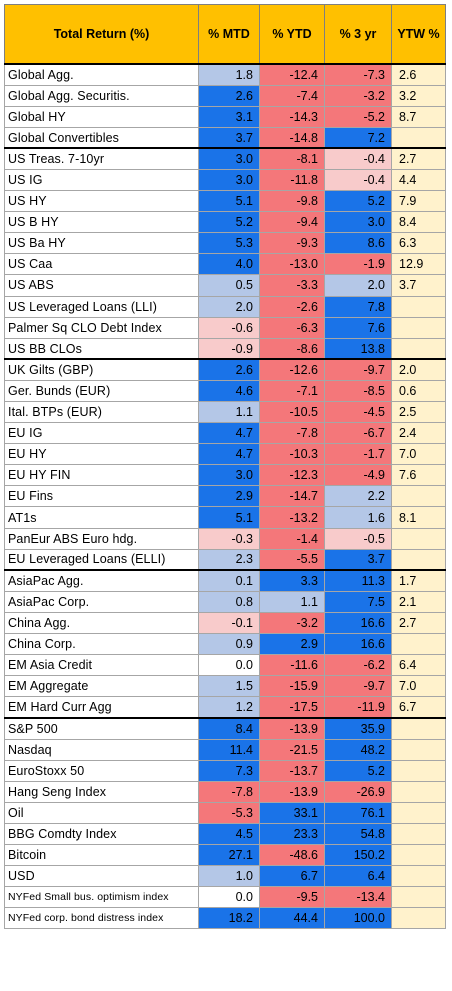 The height and width of the screenshot is (991, 452). What do you see at coordinates (225, 158) in the screenshot?
I see `table-row: US Treas. 7-10yr 3.0 -8.1 -0.4 2.7` at bounding box center [225, 158].